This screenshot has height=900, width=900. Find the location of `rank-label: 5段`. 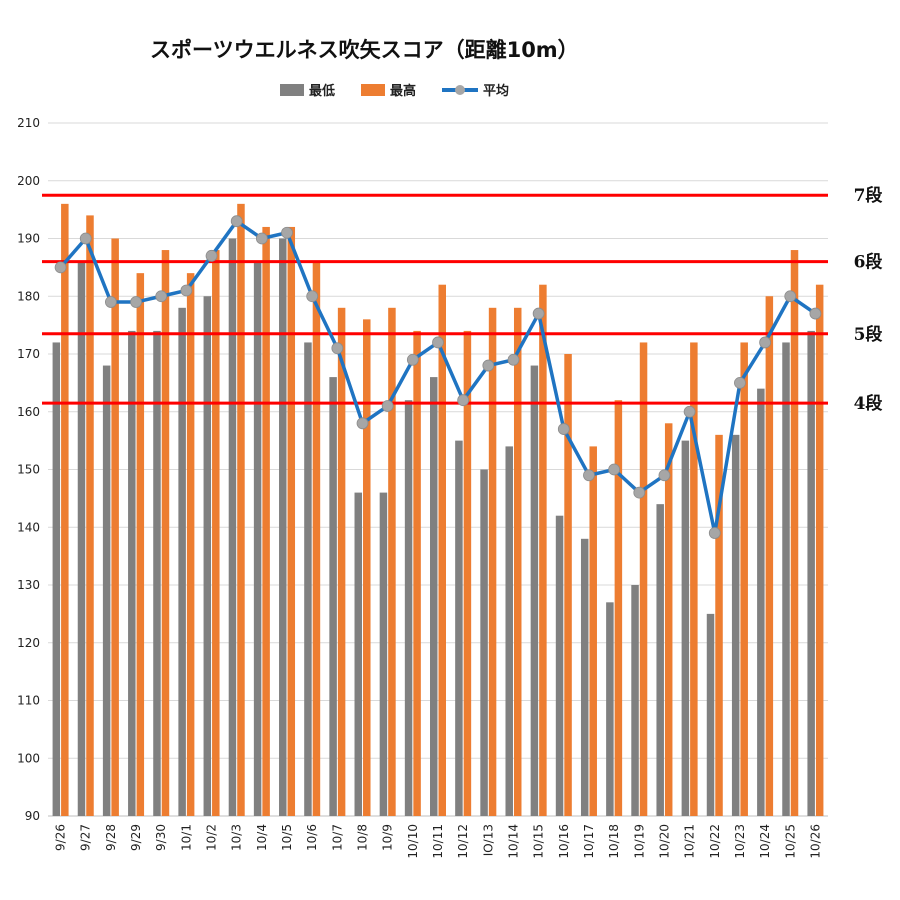

rank-label: 5段 is located at coordinates (868, 334).